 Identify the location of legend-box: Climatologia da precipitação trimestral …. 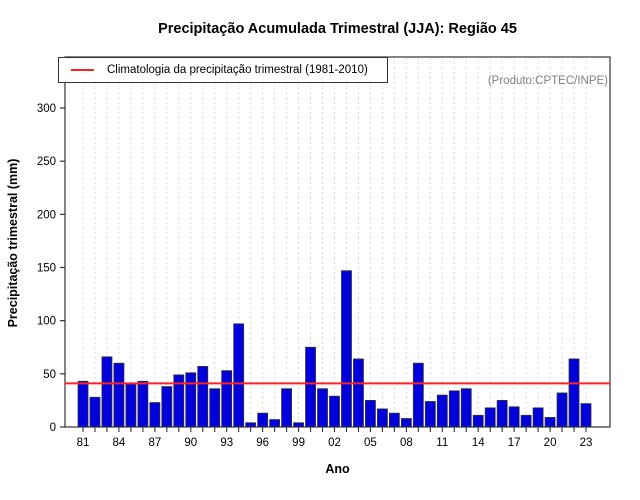
(223, 70).